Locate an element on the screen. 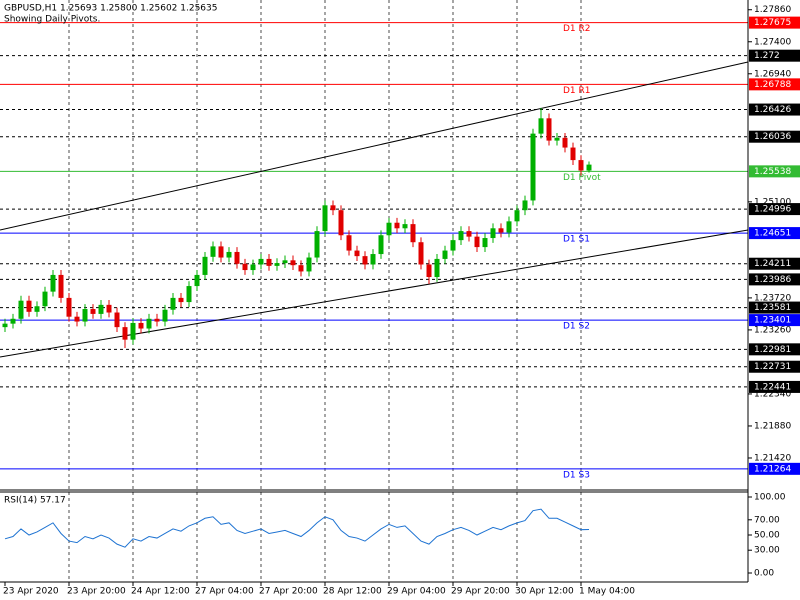 This screenshot has width=800, height=600. level-value: 1.26036 is located at coordinates (772, 137).